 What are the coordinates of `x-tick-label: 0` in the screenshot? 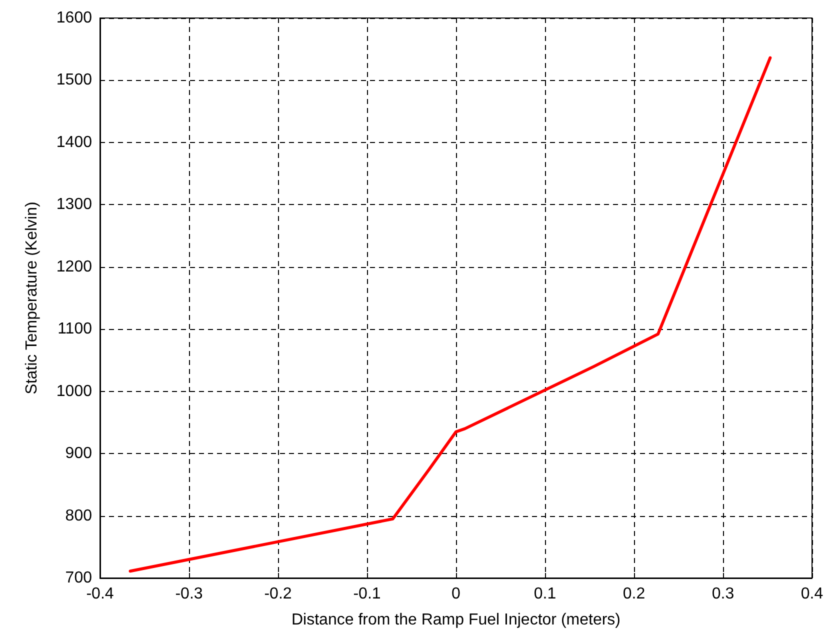 It's located at (456, 594).